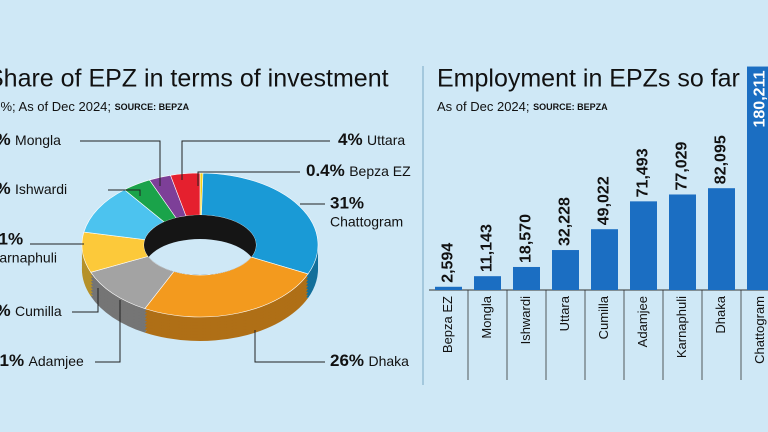 The height and width of the screenshot is (432, 768). Describe the element at coordinates (152, 107) in the screenshot. I see `pie-source: SOURCE: BEPZA` at that location.